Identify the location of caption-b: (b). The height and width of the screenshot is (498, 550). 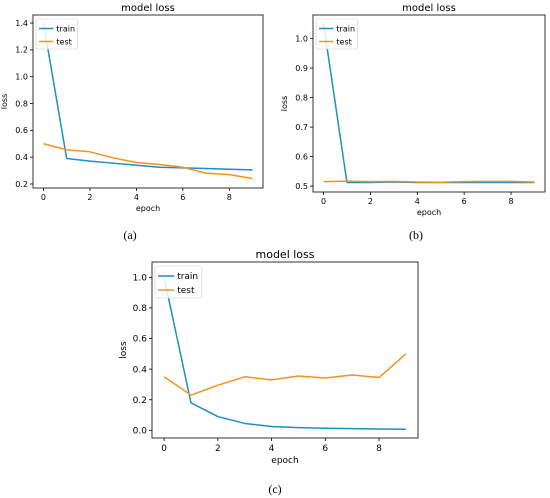
(416, 235).